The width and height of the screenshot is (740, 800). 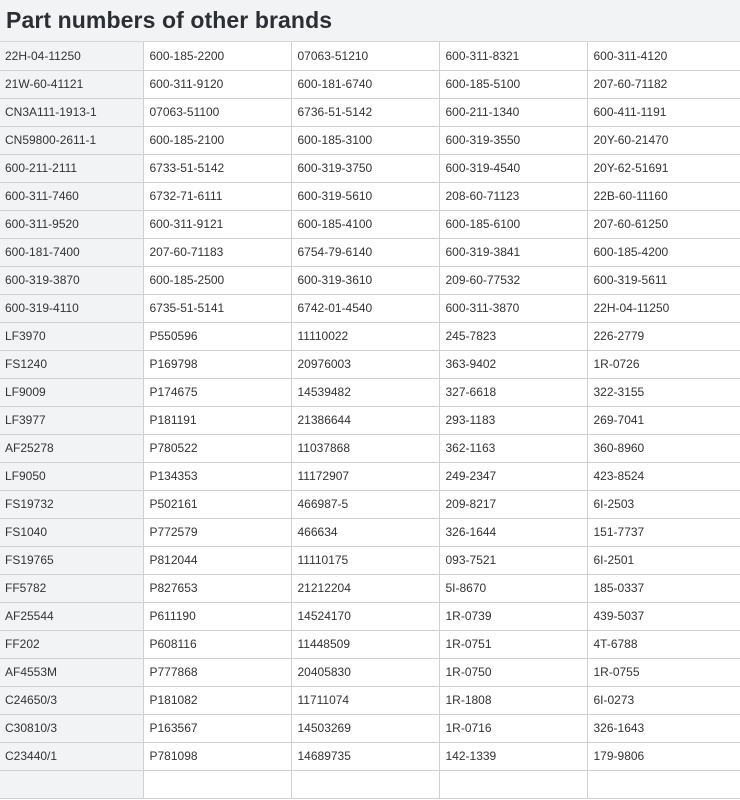 What do you see at coordinates (365, 756) in the screenshot?
I see `table-cell: 14689735` at bounding box center [365, 756].